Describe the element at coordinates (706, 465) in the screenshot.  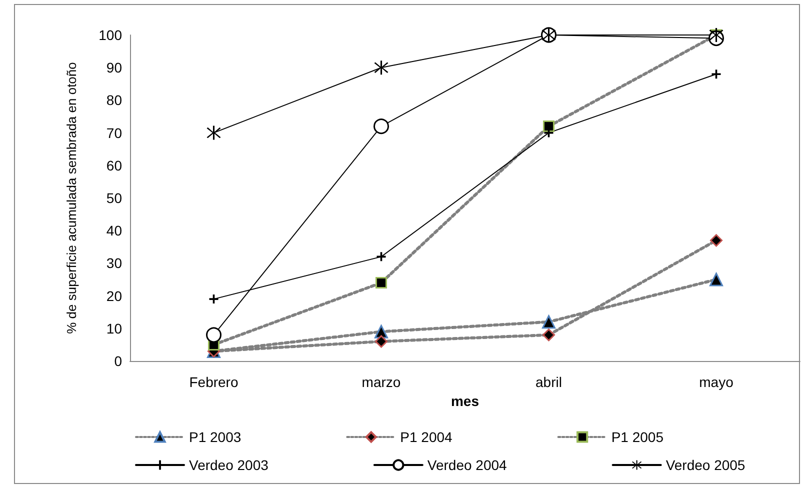
I see `legend-label: Verdeo 2005` at that location.